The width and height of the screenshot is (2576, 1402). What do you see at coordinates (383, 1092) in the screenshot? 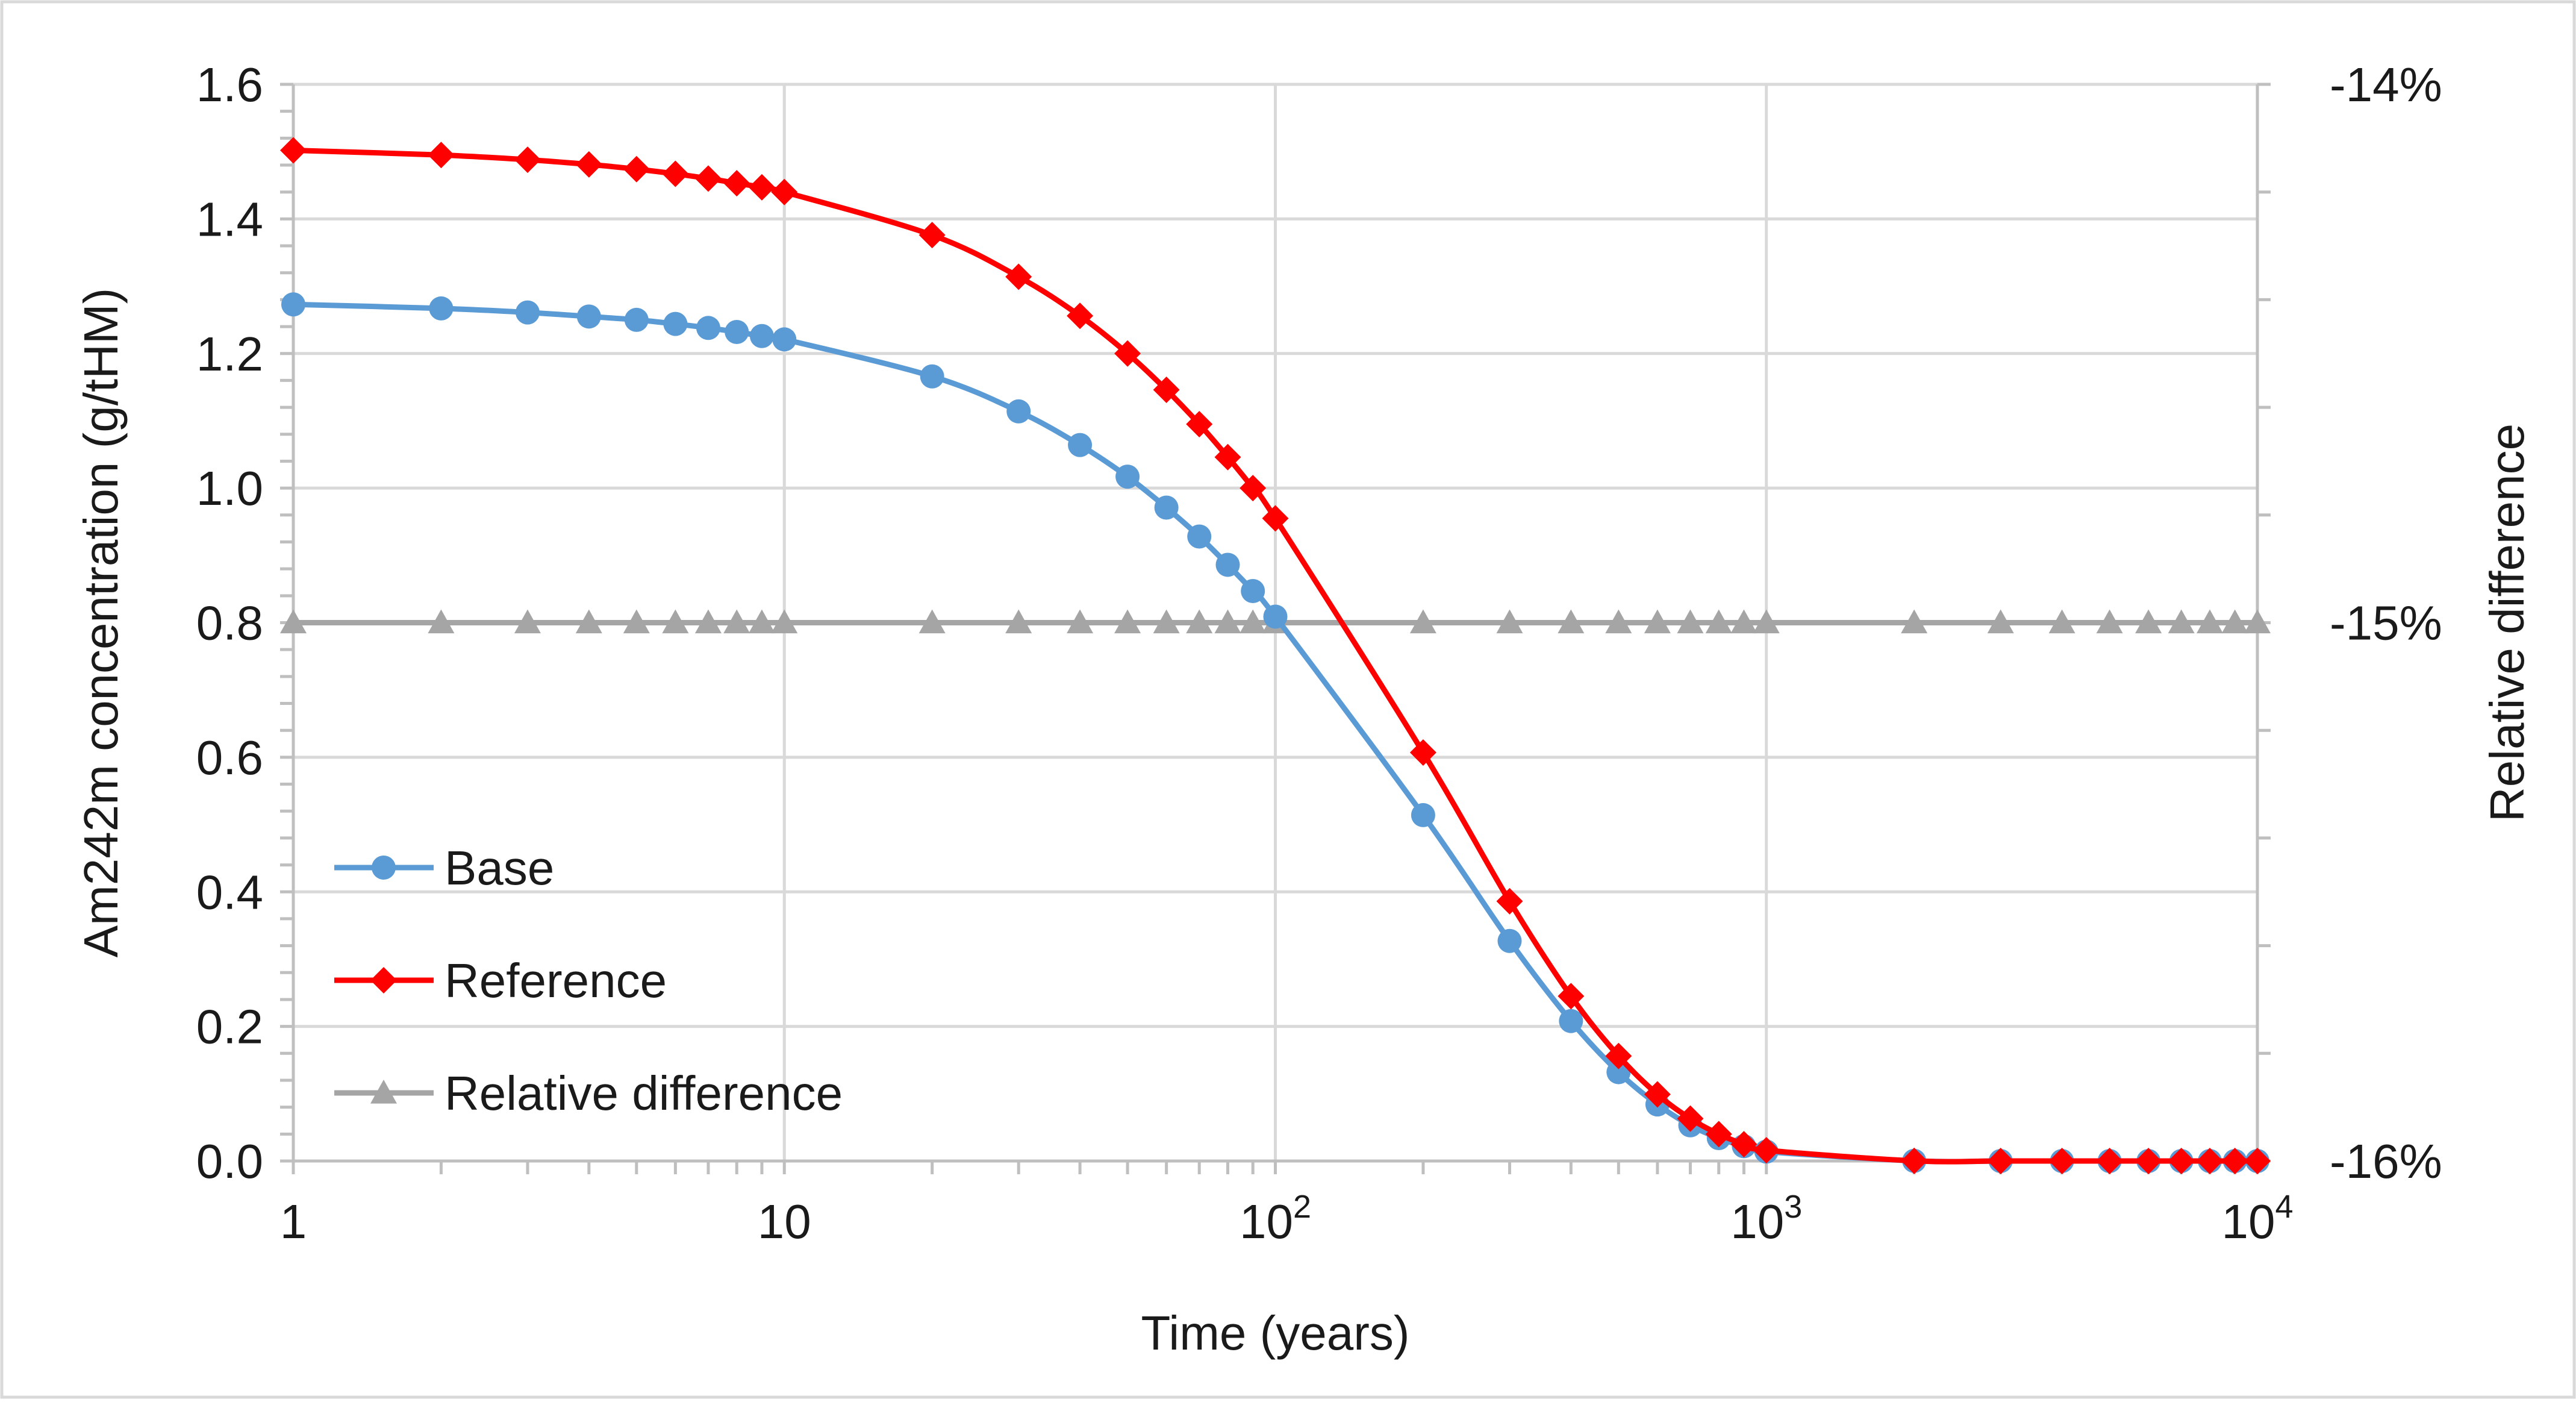
I see `legend-marker-relative-difference` at bounding box center [383, 1092].